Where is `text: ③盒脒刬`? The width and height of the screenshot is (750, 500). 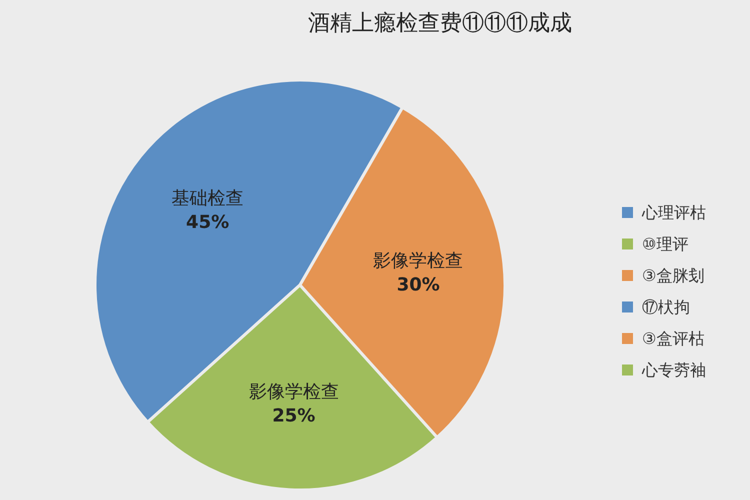
text: ③盒脒刬 is located at coordinates (673, 275).